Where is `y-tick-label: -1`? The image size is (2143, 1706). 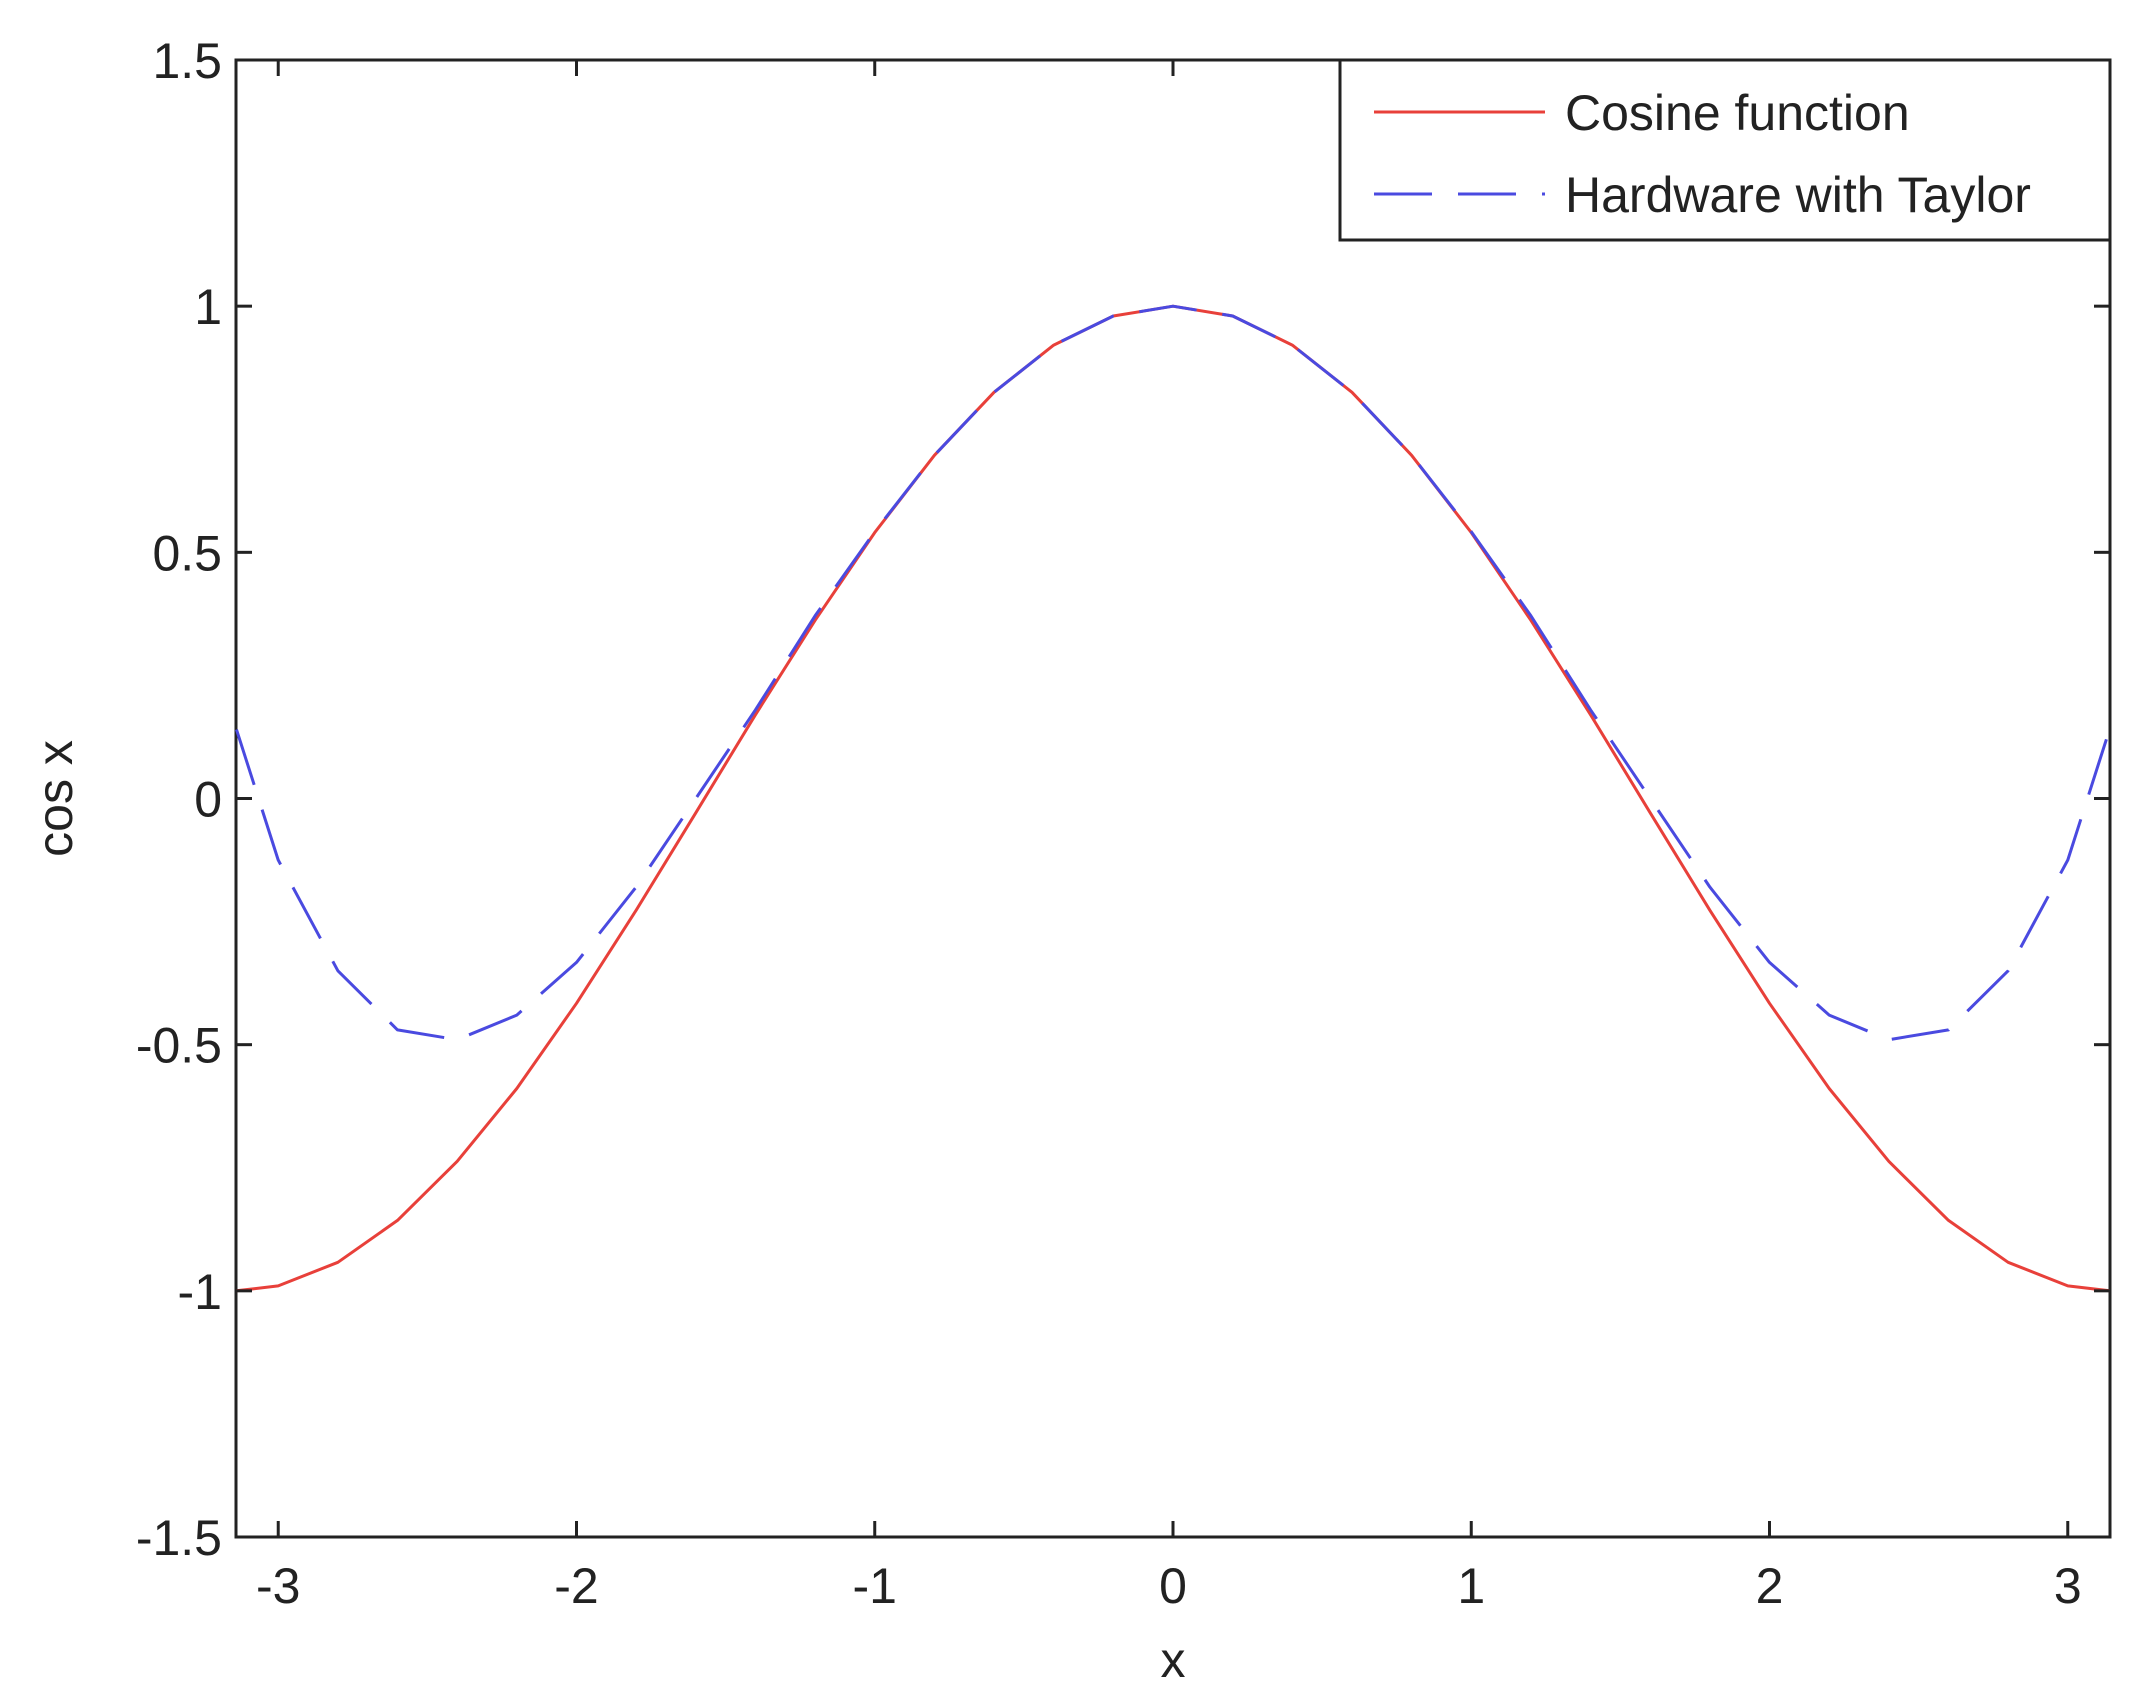 y-tick-label: -1 is located at coordinates (200, 1292).